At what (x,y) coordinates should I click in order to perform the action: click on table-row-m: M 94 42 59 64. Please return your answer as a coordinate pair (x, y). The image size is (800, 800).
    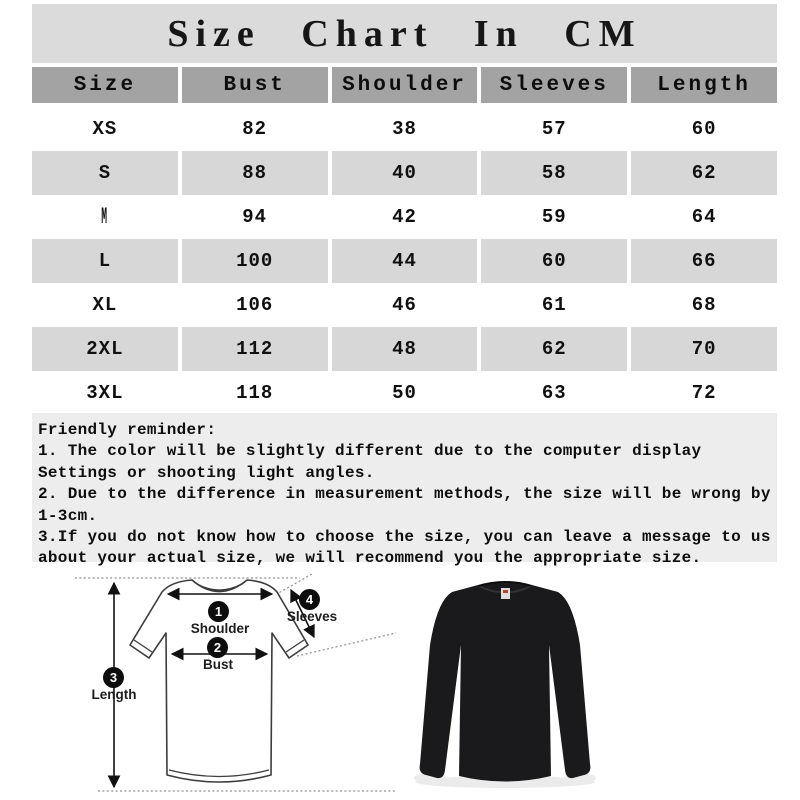
    Looking at the image, I should click on (404, 217).